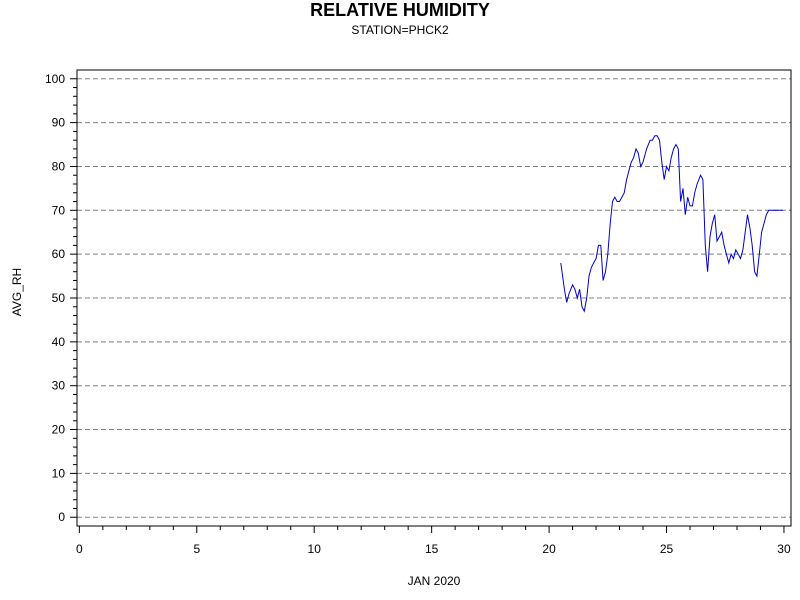 The height and width of the screenshot is (600, 800). What do you see at coordinates (59, 166) in the screenshot?
I see `y-tick-label: 80` at bounding box center [59, 166].